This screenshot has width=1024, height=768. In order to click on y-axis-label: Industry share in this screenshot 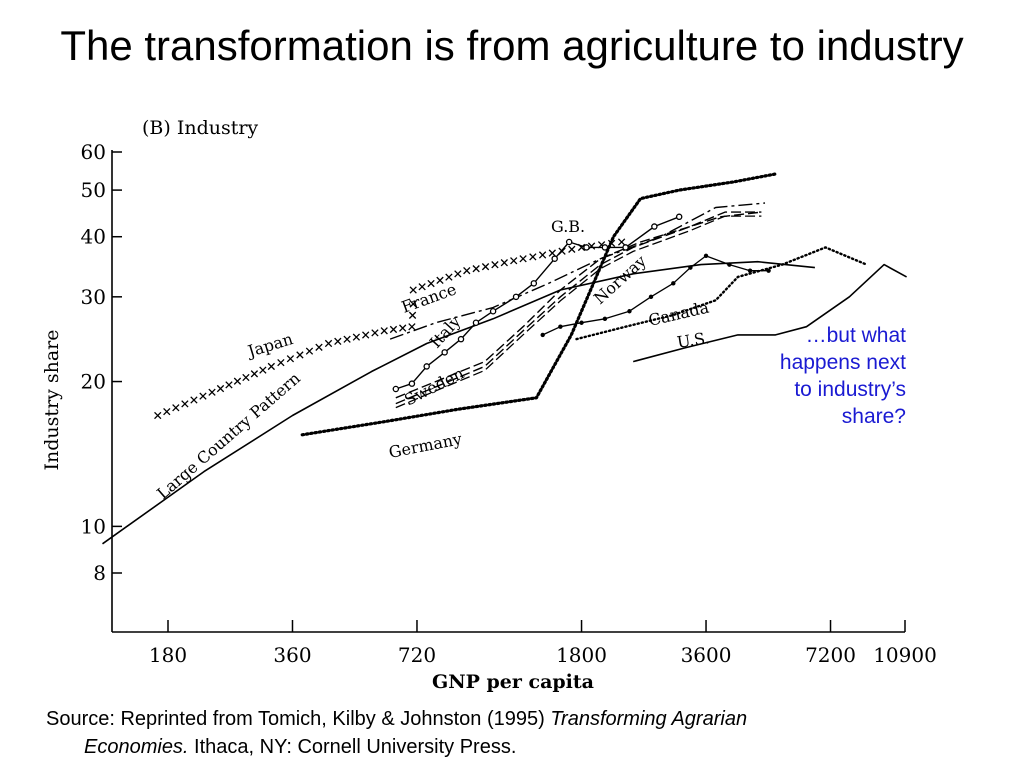, I will do `click(52, 399)`.